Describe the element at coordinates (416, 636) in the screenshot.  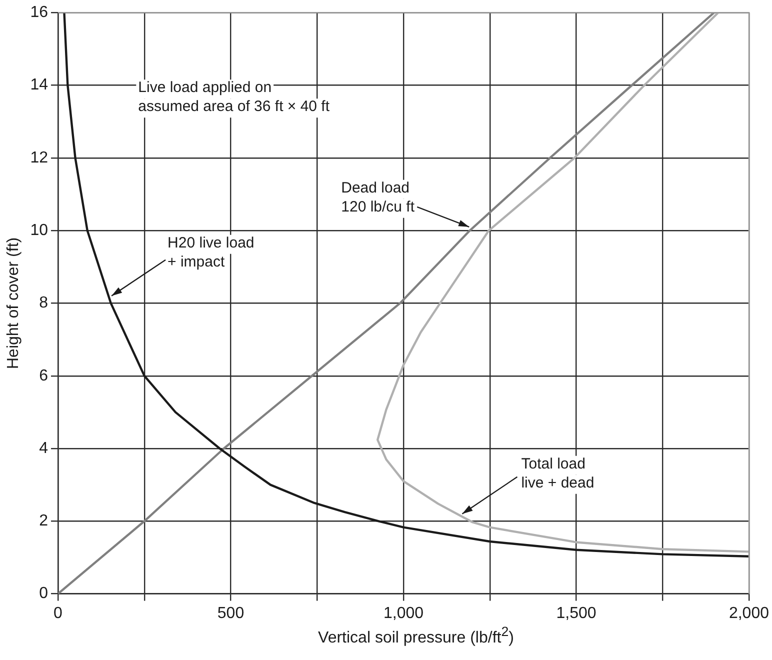
I see `x-axis-title: Vertical soil pressure (lb/ft$^{2}$)` at that location.